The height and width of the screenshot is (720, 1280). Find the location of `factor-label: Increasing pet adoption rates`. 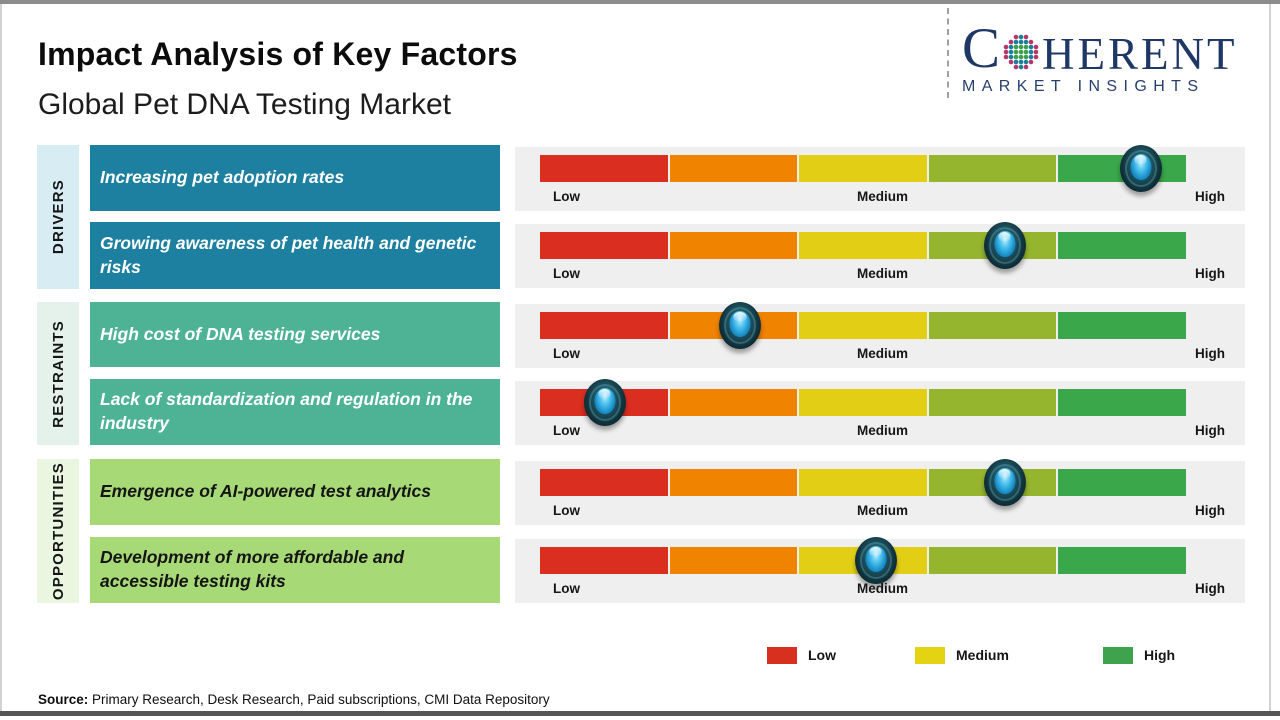

factor-label: Increasing pet adoption rates is located at coordinates (222, 177).